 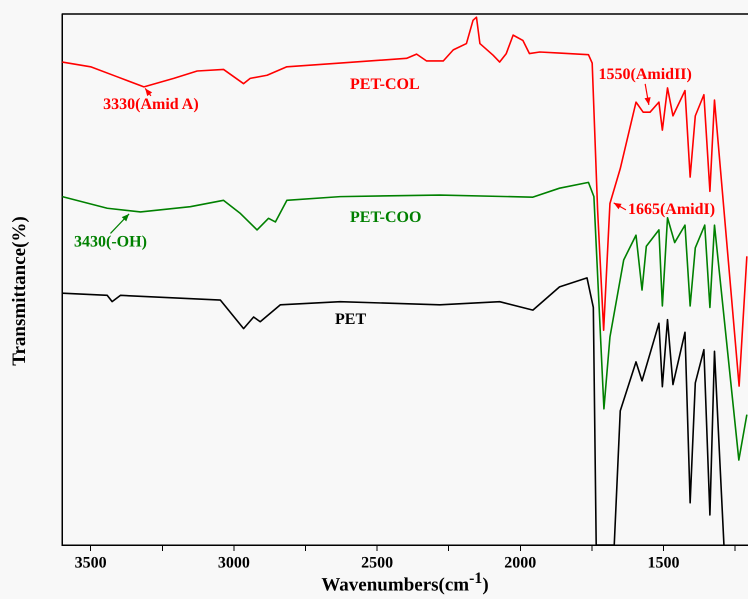 What do you see at coordinates (385, 85) in the screenshot?
I see `series-label: PET-COL` at bounding box center [385, 85].